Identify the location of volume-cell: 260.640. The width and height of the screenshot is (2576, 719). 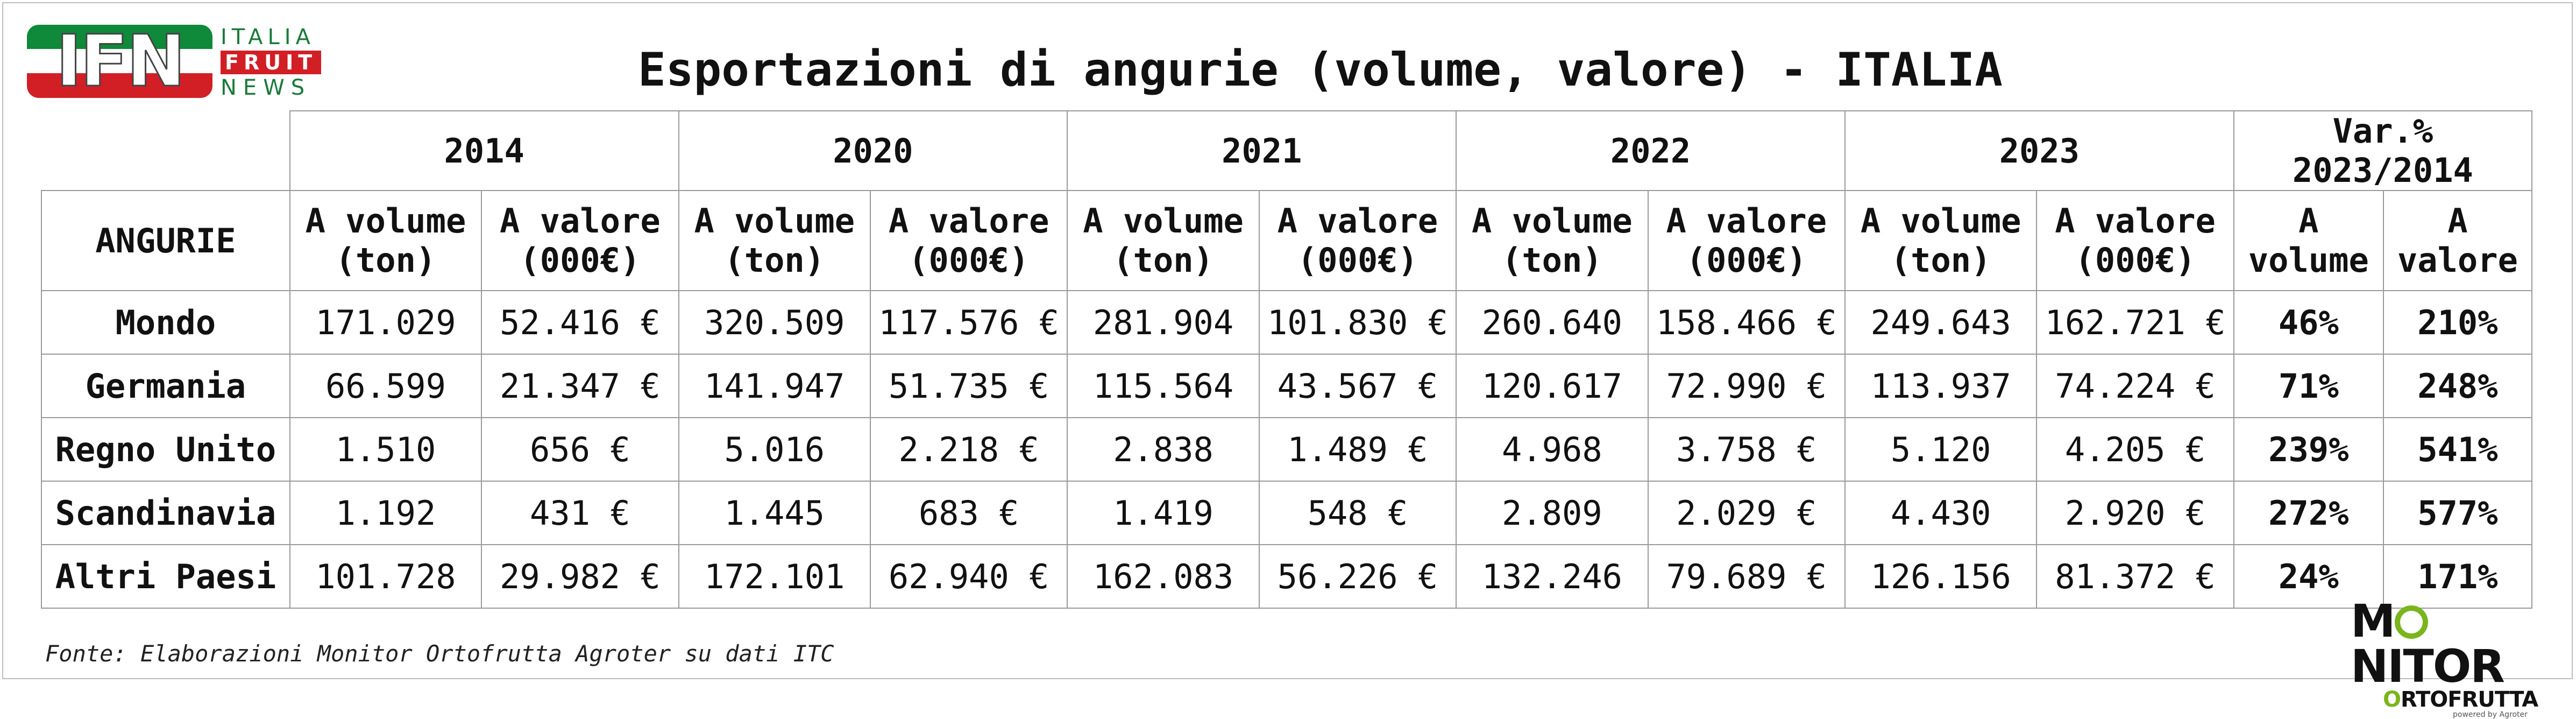
(1552, 323).